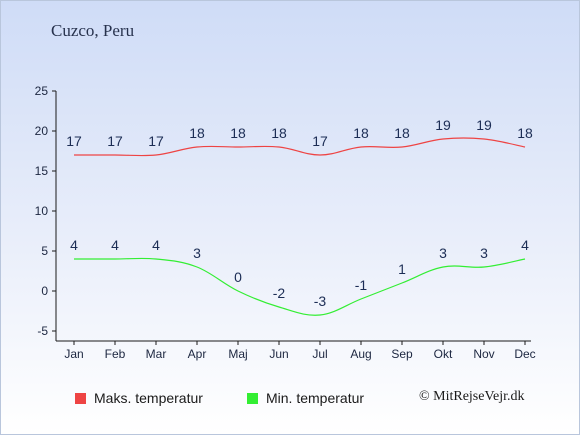  Describe the element at coordinates (42, 331) in the screenshot. I see `y-tick-label: -5` at that location.